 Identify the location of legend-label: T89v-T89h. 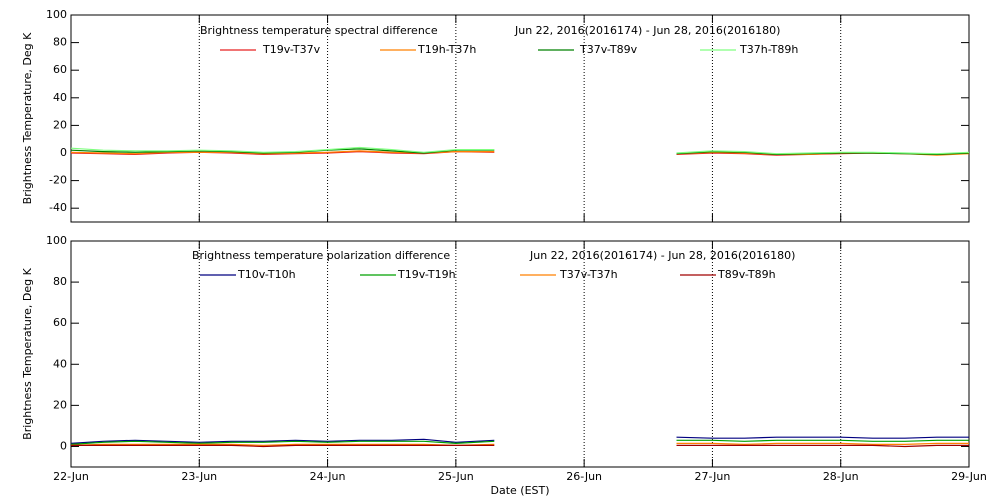
(746, 274).